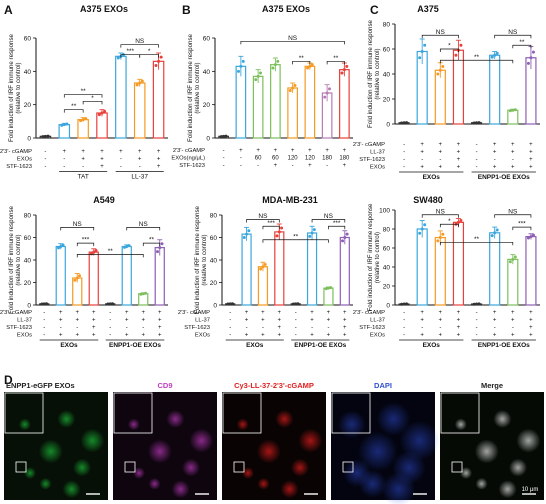 Image resolution: width=546 pixels, height=504 pixels. Describe the element at coordinates (130, 51) in the screenshot. I see `significance-label: ***` at that location.